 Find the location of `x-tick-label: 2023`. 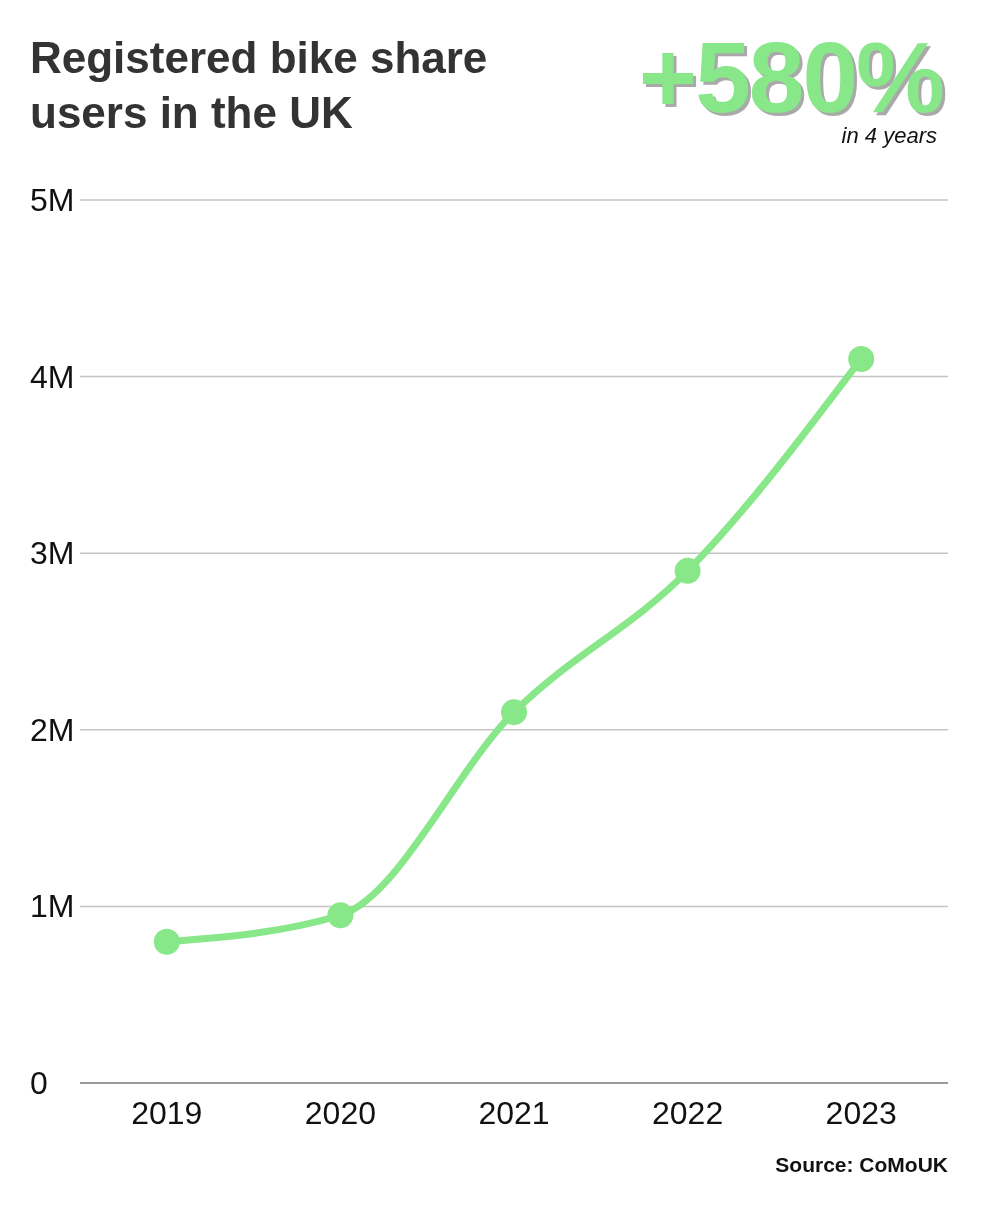

x-tick-label: 2023 is located at coordinates (861, 1113).